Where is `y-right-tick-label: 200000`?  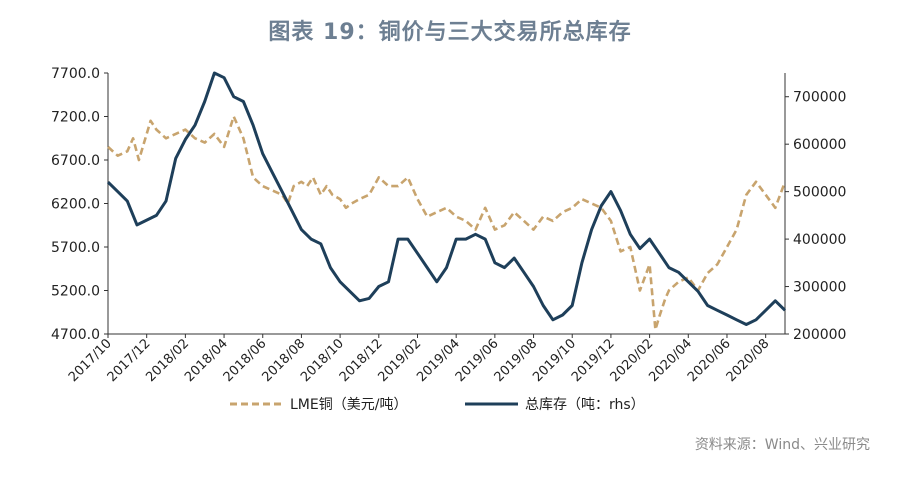
y-right-tick-label: 200000 is located at coordinates (819, 335).